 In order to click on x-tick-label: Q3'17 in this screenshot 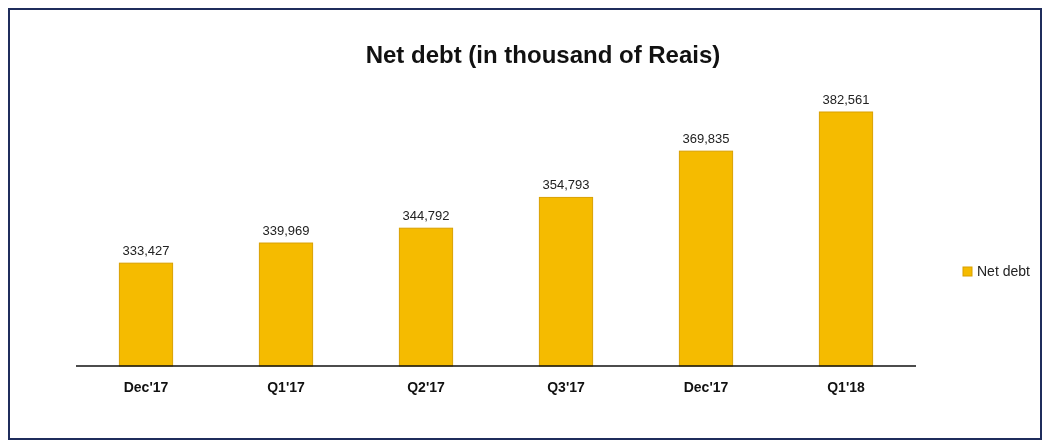, I will do `click(566, 387)`.